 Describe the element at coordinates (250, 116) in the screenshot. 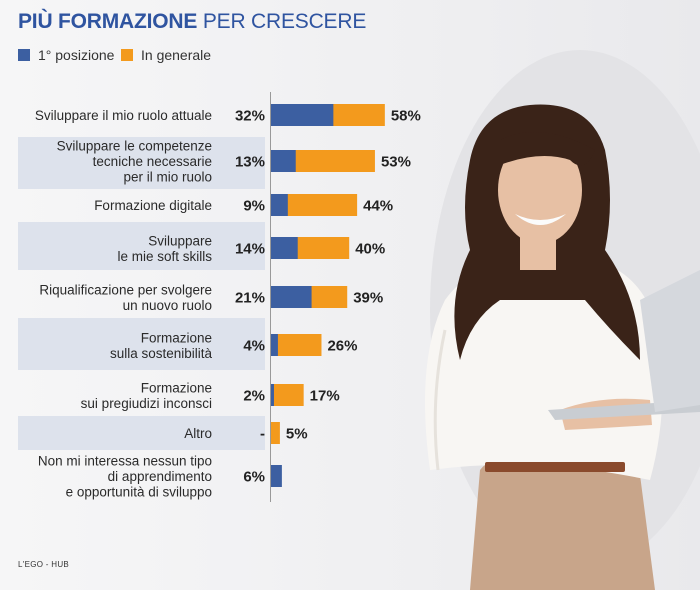

I see `value-label-primo: 32%` at that location.